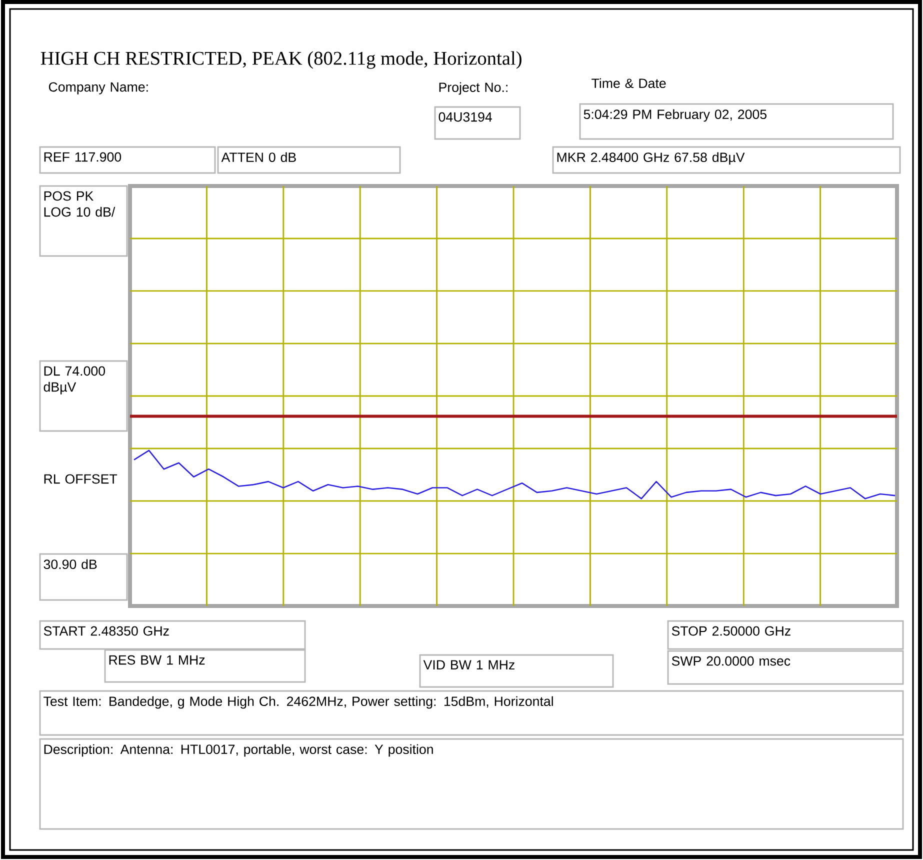 The height and width of the screenshot is (860, 923). Describe the element at coordinates (468, 665) in the screenshot. I see `text: VID BW 1 MHz` at that location.